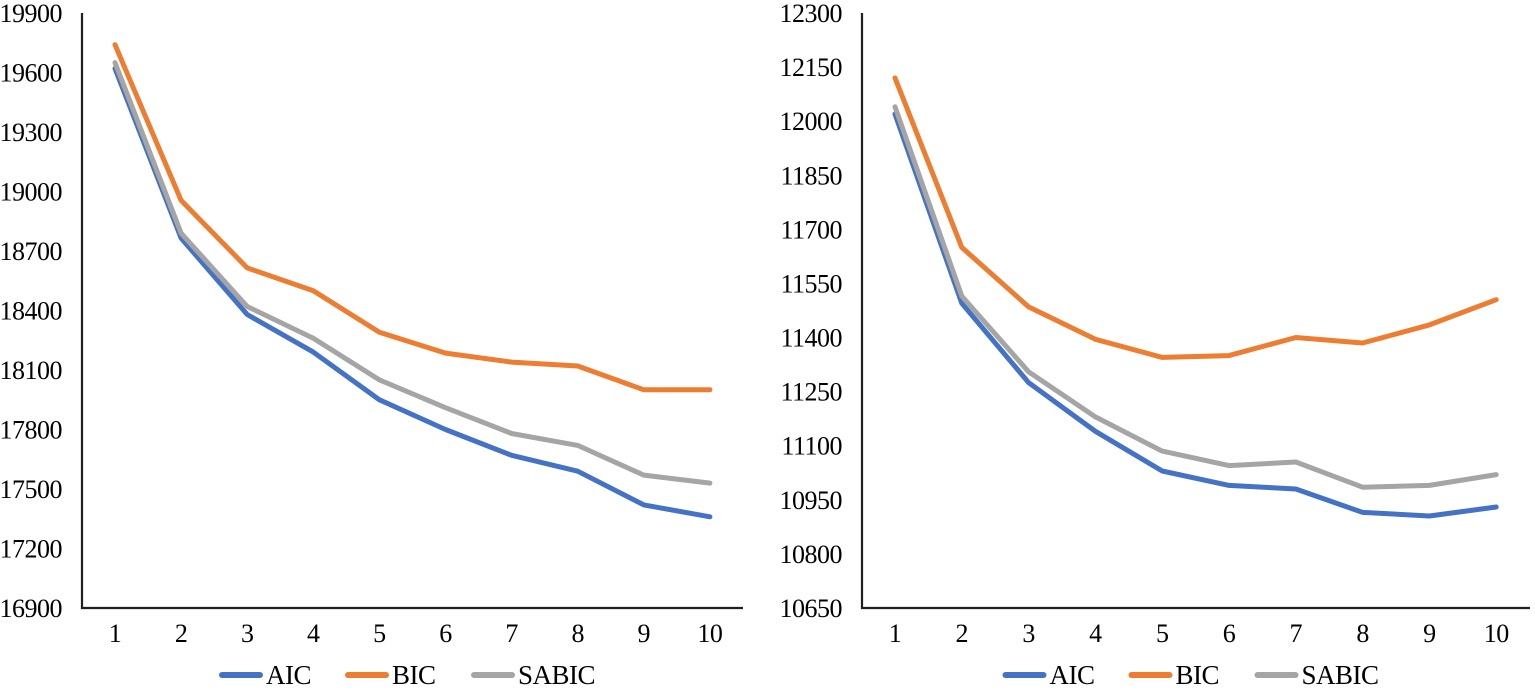  What do you see at coordinates (811, 283) in the screenshot?
I see `y-axis-tick-label: 11550` at bounding box center [811, 283].